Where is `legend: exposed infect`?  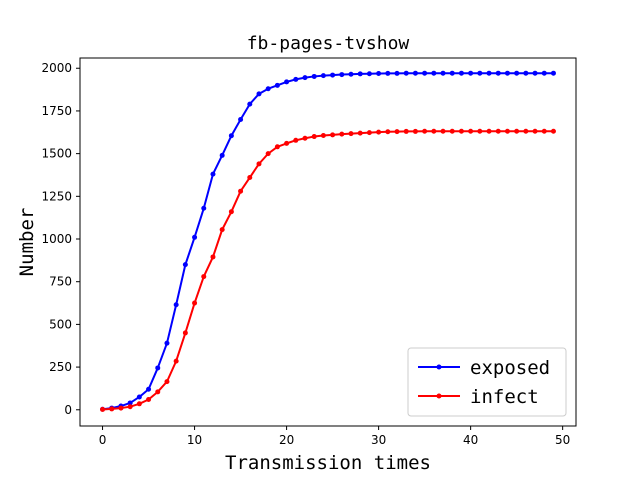
legend: exposed infect is located at coordinates (487, 382).